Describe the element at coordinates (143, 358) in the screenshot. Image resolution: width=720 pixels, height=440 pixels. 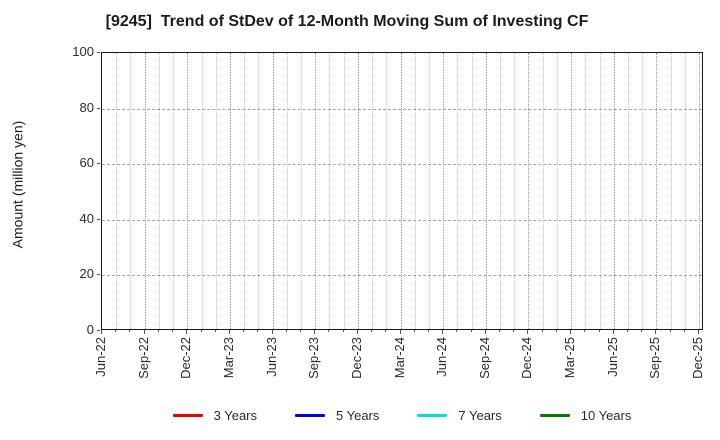
I see `x-tick-label: Sep-22` at that location.